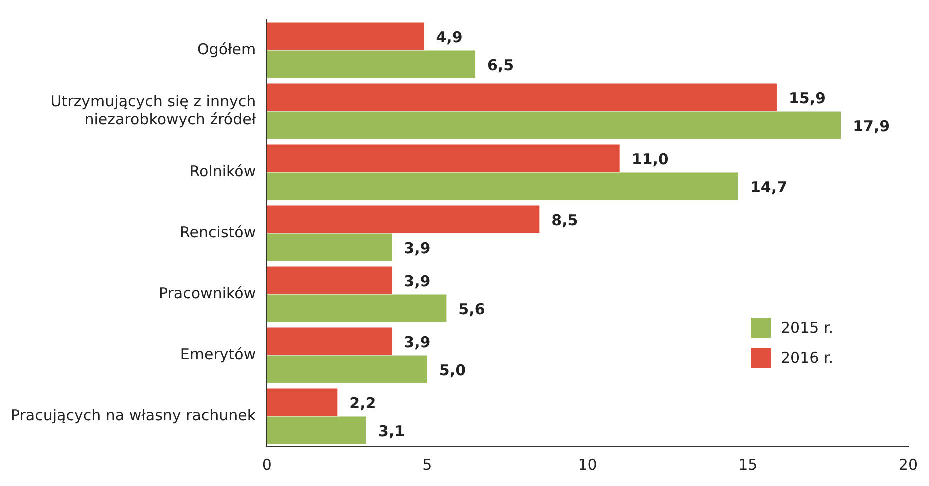 This screenshot has height=486, width=929. Describe the element at coordinates (472, 309) in the screenshot. I see `data-label: 5,6` at that location.